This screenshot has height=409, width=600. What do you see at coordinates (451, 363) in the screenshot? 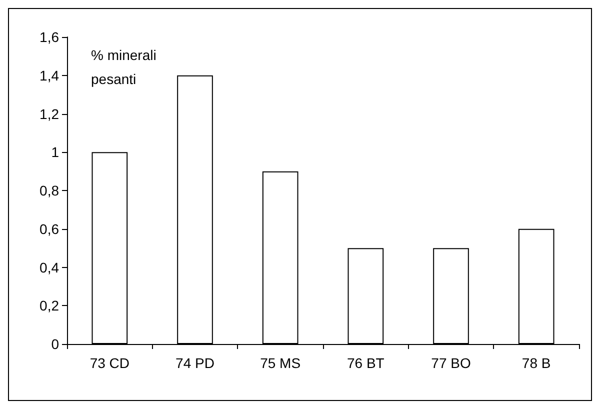
I see `x-tick-label: 77 BO` at bounding box center [451, 363].